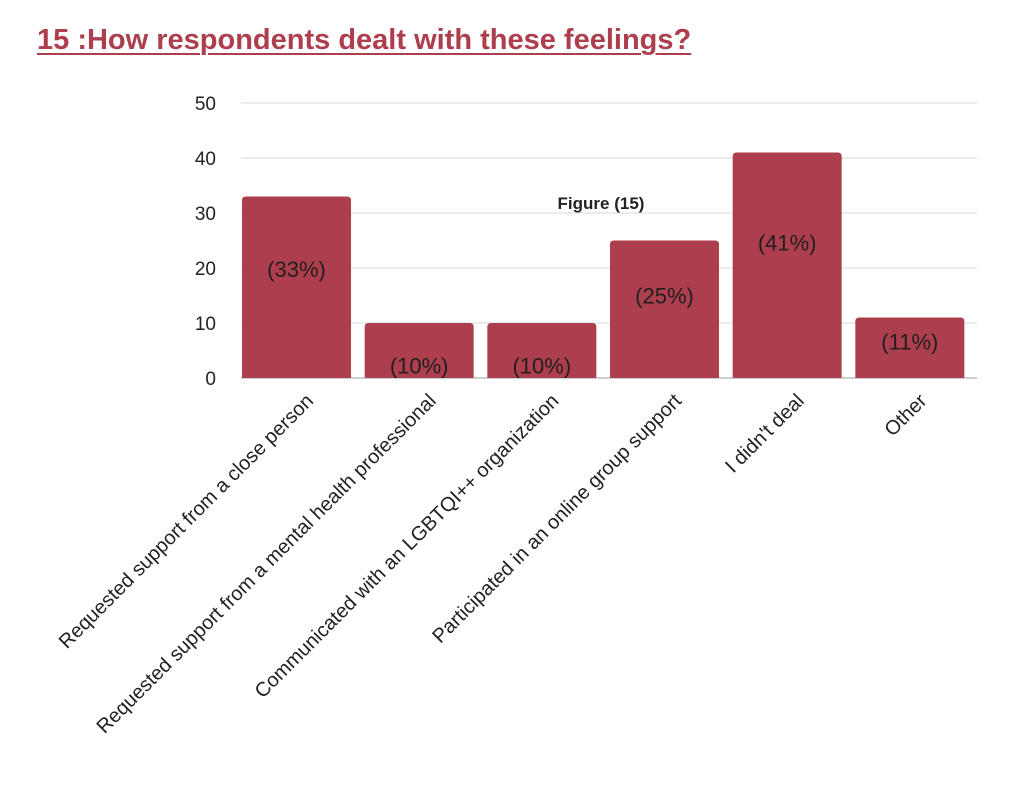 The image size is (1024, 807). Describe the element at coordinates (664, 296) in the screenshot. I see `data-label: (25%)` at that location.